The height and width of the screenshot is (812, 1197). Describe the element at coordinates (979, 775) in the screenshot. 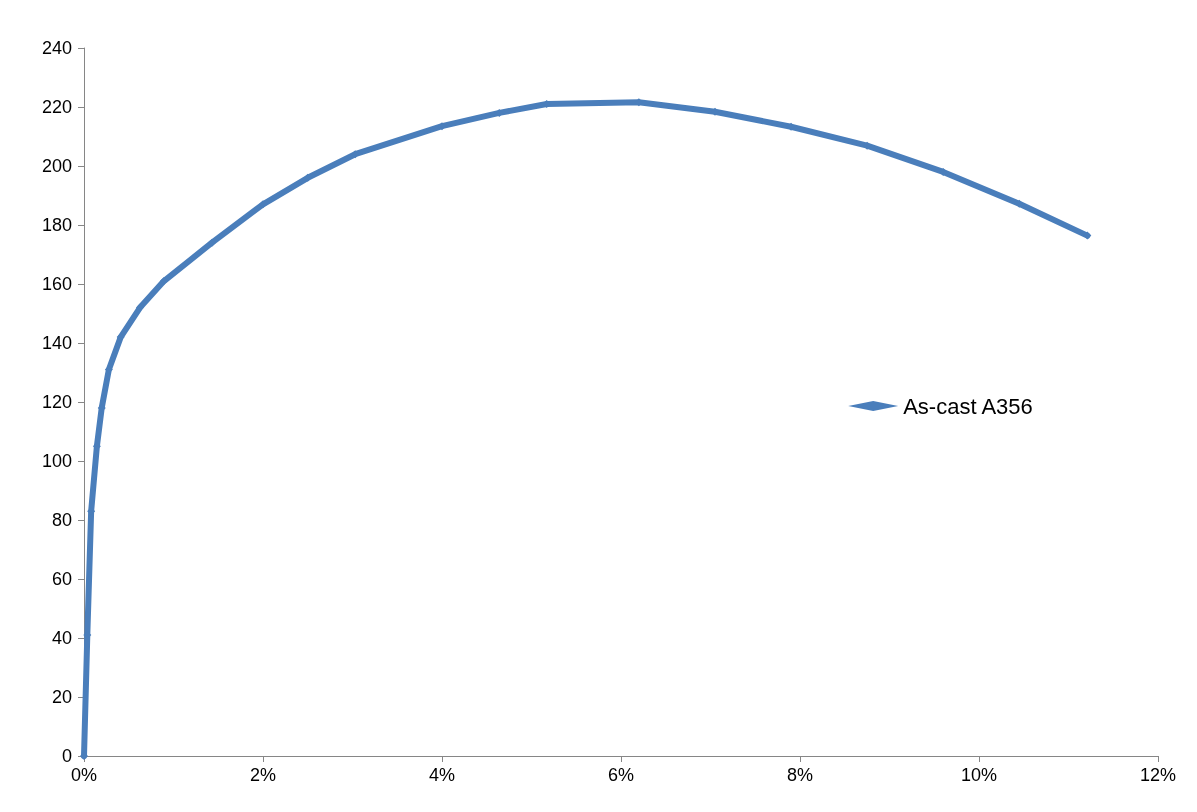

I see `x-tick-label: 10%` at that location.